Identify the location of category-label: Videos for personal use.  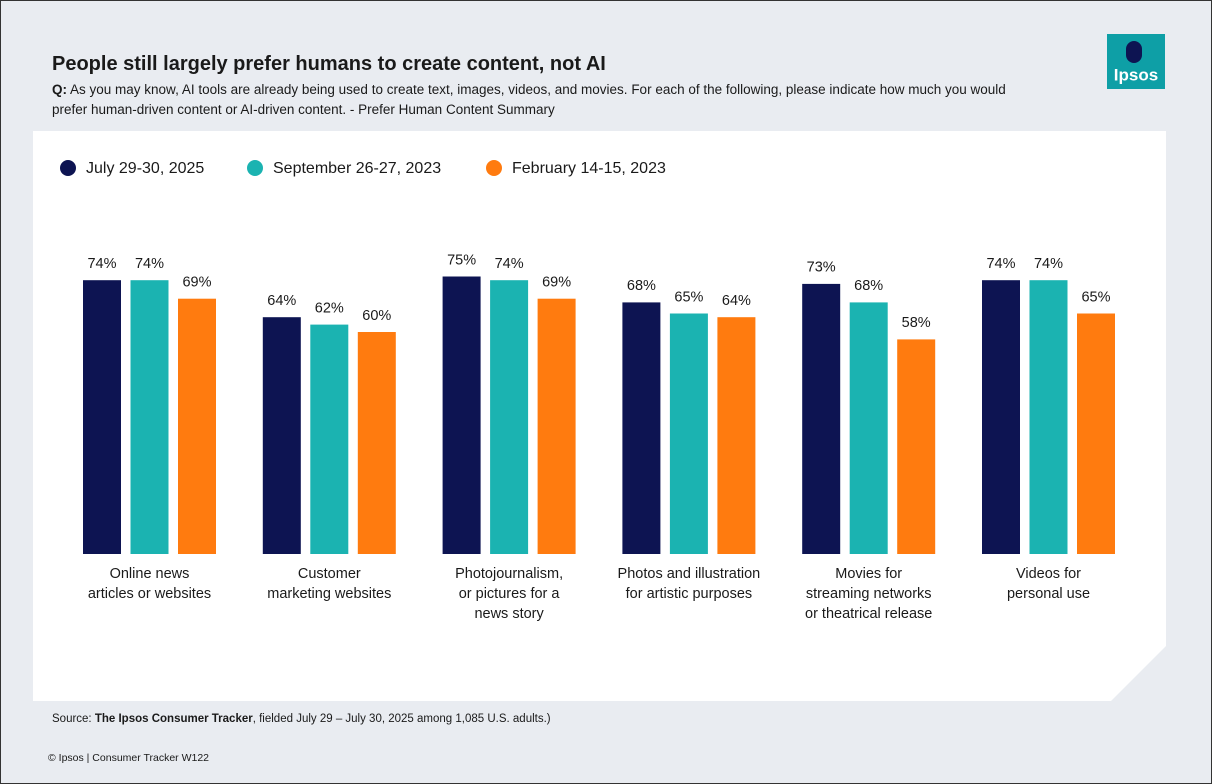
(1048, 584).